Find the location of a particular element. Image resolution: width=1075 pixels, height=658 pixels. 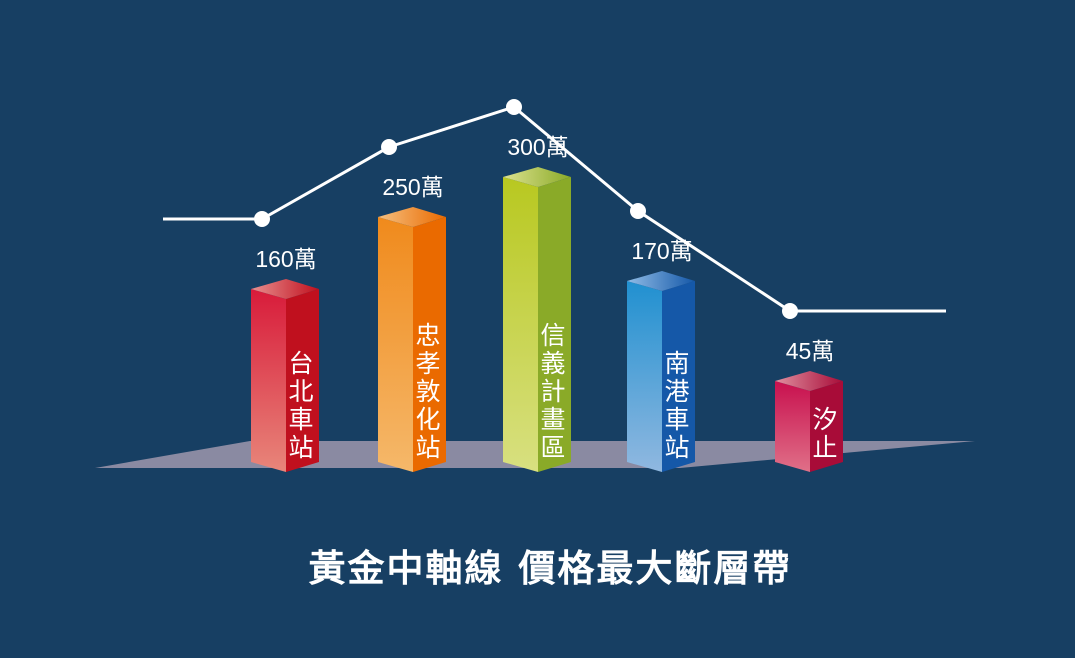

category-label: 信義計畫區 is located at coordinates (552, 391).